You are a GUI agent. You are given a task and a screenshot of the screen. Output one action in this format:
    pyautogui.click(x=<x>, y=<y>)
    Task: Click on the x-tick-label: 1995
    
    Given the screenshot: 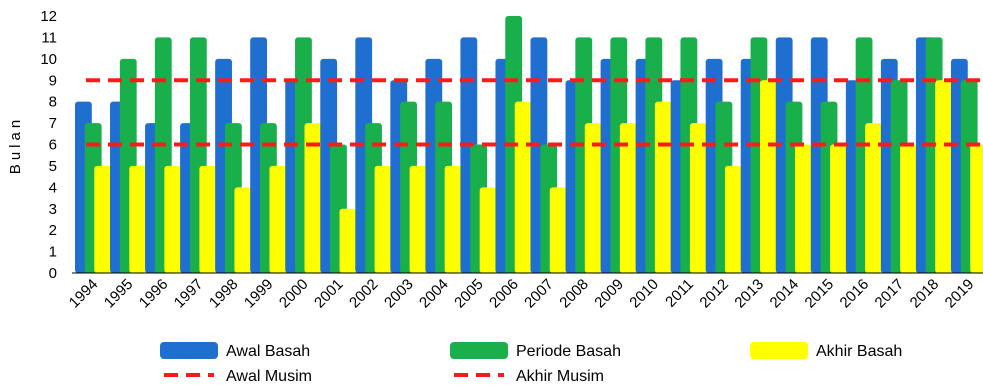 What is the action you would take?
    pyautogui.click(x=119, y=294)
    